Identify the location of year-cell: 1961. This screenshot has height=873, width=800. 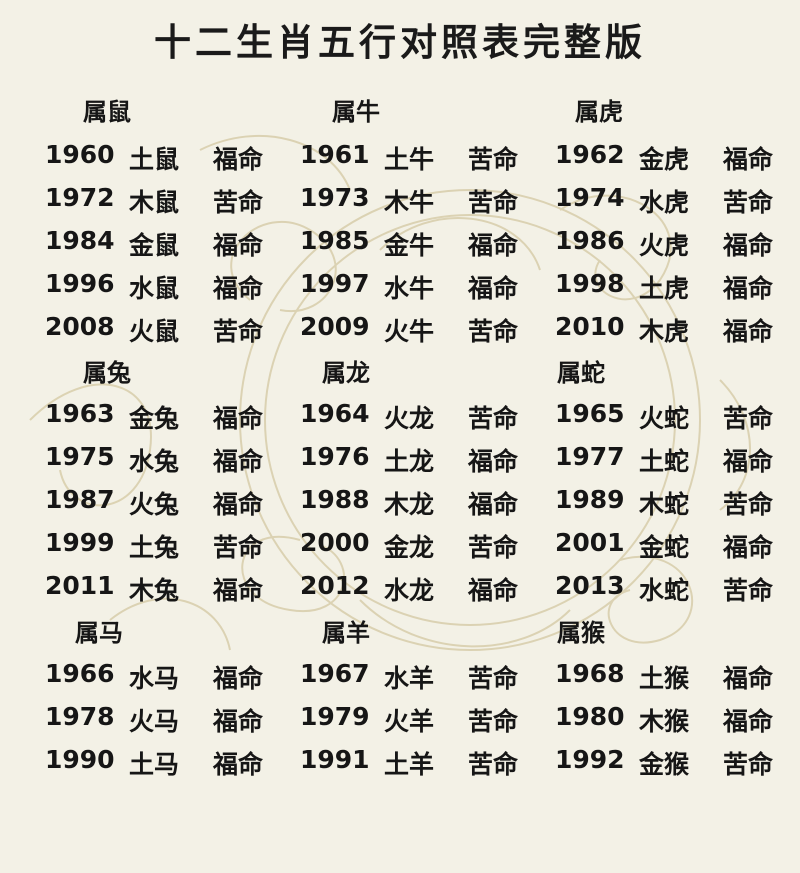
(335, 154).